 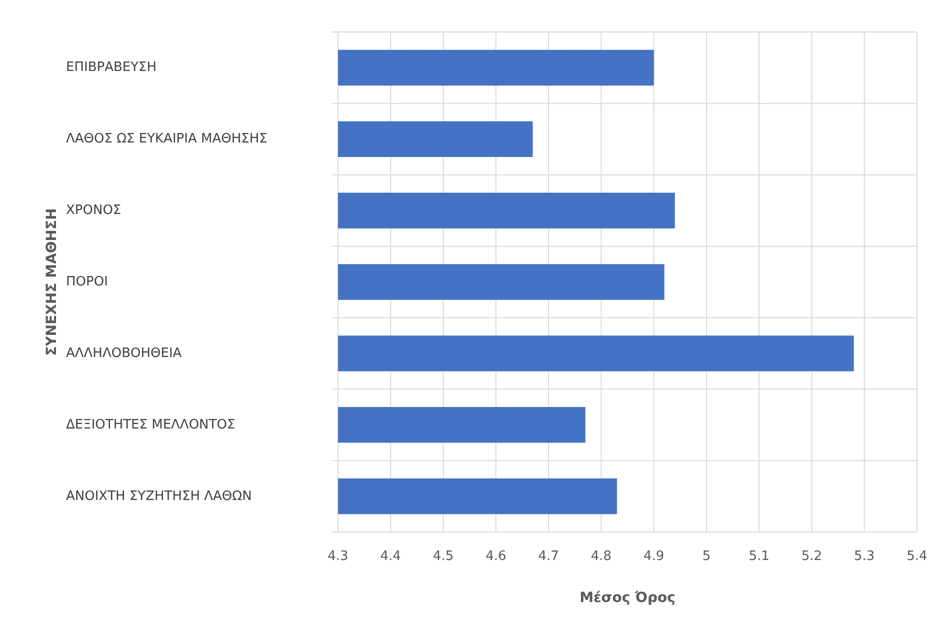 I want to click on x-tick-label: 4.7, so click(x=548, y=556).